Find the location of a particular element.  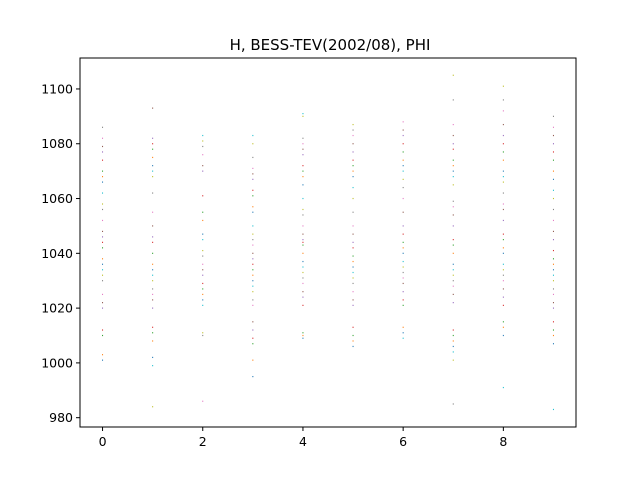

x-axis: 0 2 4 6 8 is located at coordinates (303, 438).